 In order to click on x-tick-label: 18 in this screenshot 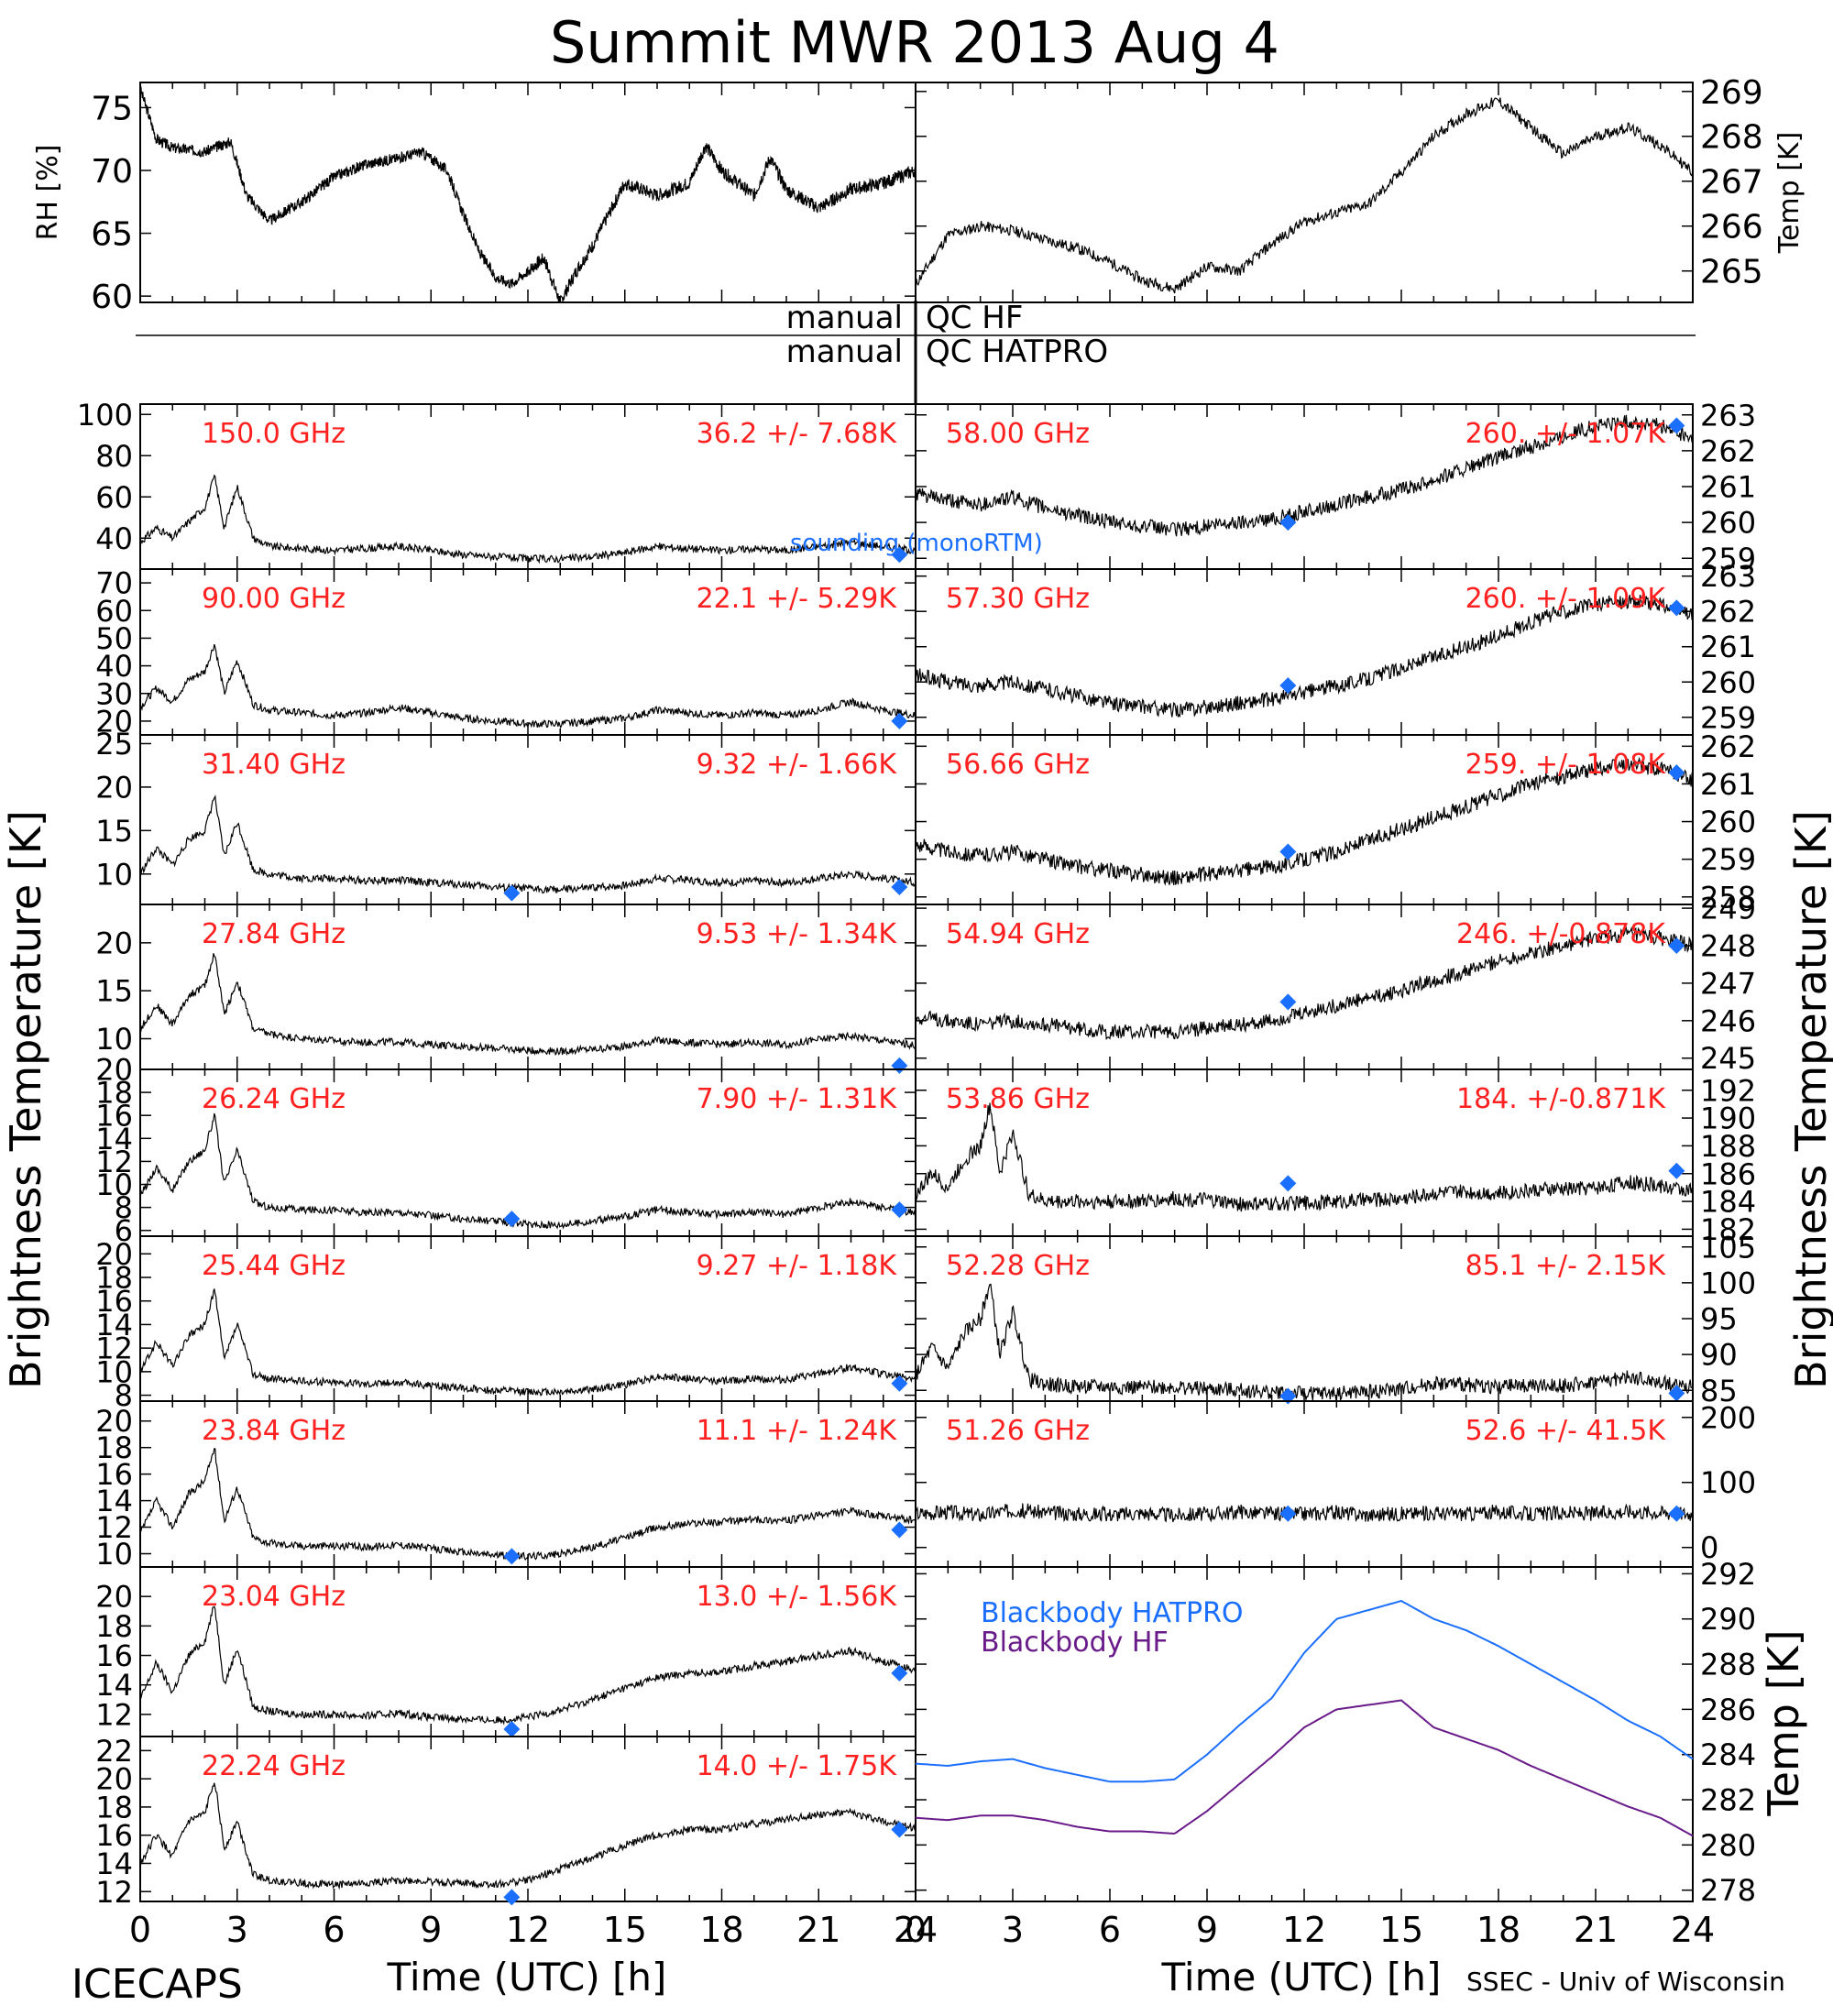, I will do `click(721, 1930)`.